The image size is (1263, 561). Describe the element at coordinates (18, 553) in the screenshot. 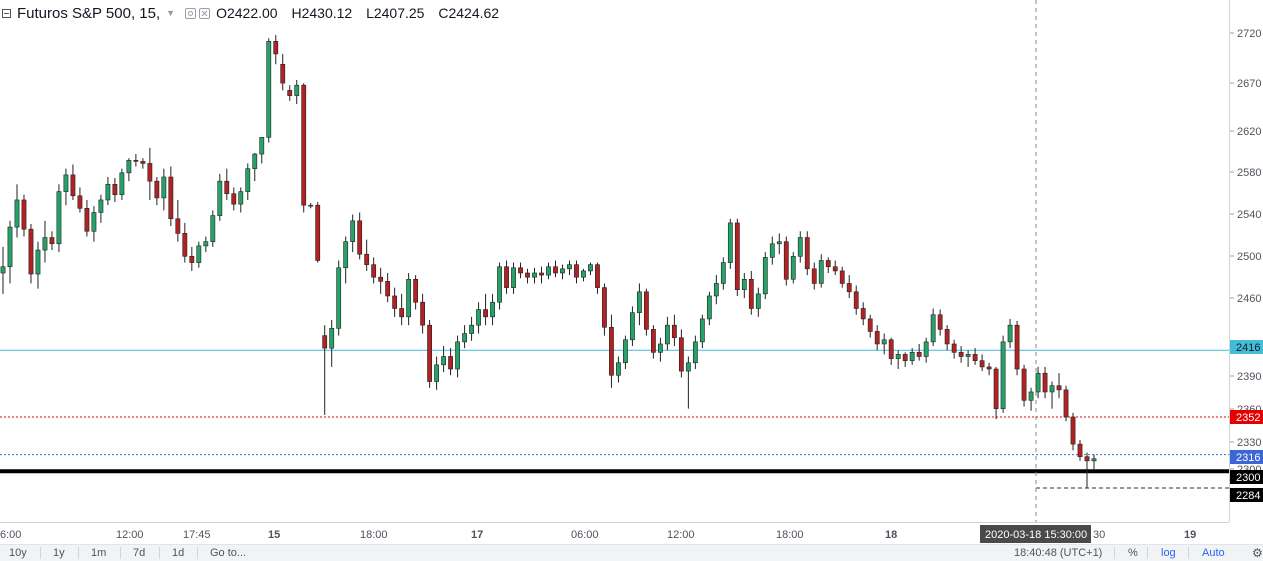

I see `range-10y-button: 10y` at that location.